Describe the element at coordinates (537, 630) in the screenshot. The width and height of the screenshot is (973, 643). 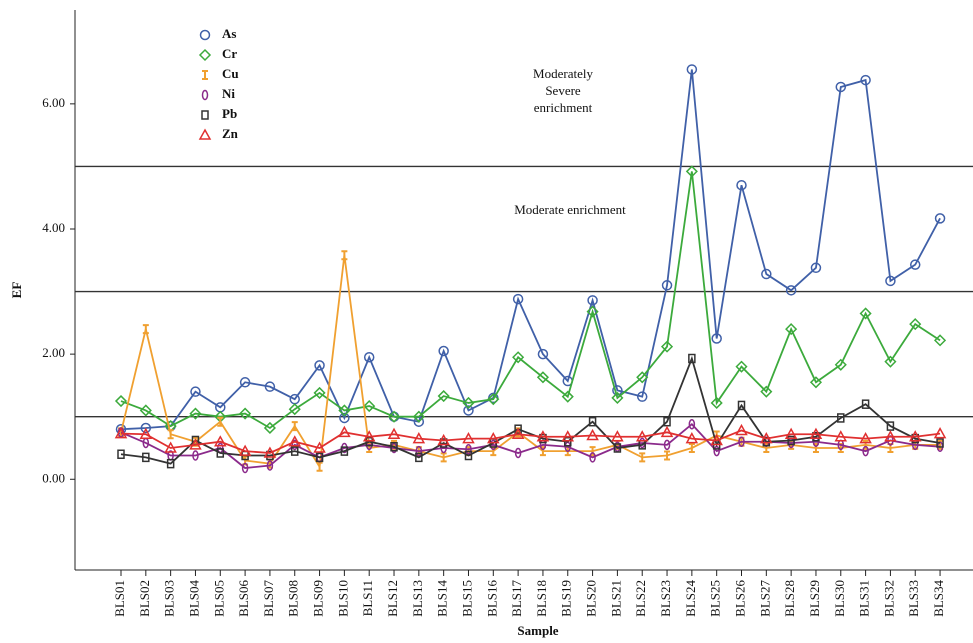
I see `x-axis-title: Sample` at that location.